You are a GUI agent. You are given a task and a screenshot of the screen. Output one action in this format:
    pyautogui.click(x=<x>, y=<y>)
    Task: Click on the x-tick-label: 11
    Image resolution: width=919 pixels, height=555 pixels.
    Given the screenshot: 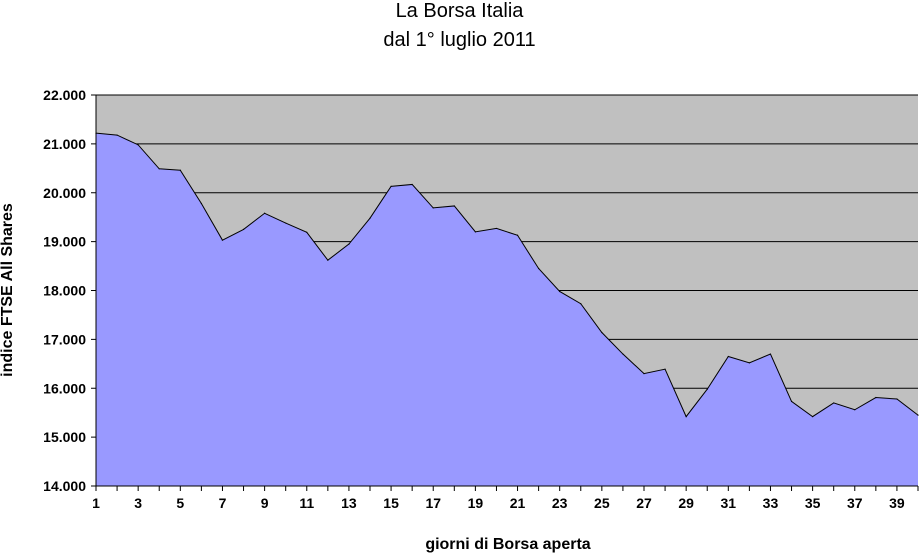 What is the action you would take?
    pyautogui.click(x=306, y=503)
    